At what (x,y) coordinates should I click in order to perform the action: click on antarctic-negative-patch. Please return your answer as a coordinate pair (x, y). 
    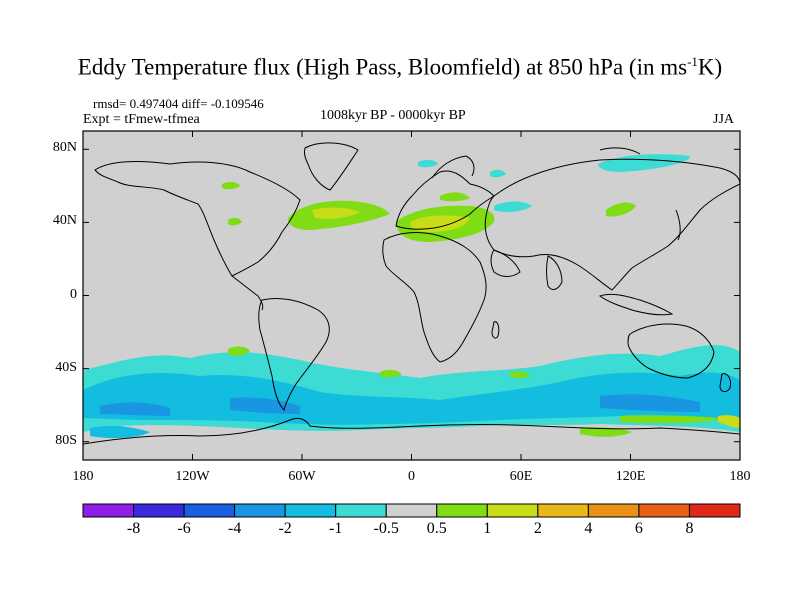
    Looking at the image, I should click on (120, 432).